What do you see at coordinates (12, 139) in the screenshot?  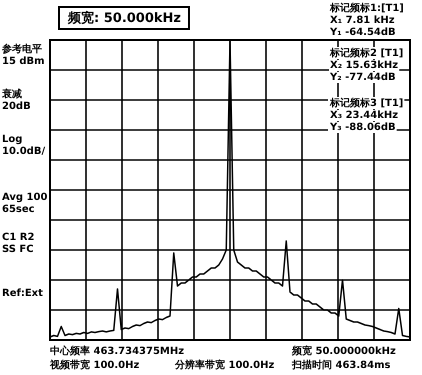 I see `text: Log` at bounding box center [12, 139].